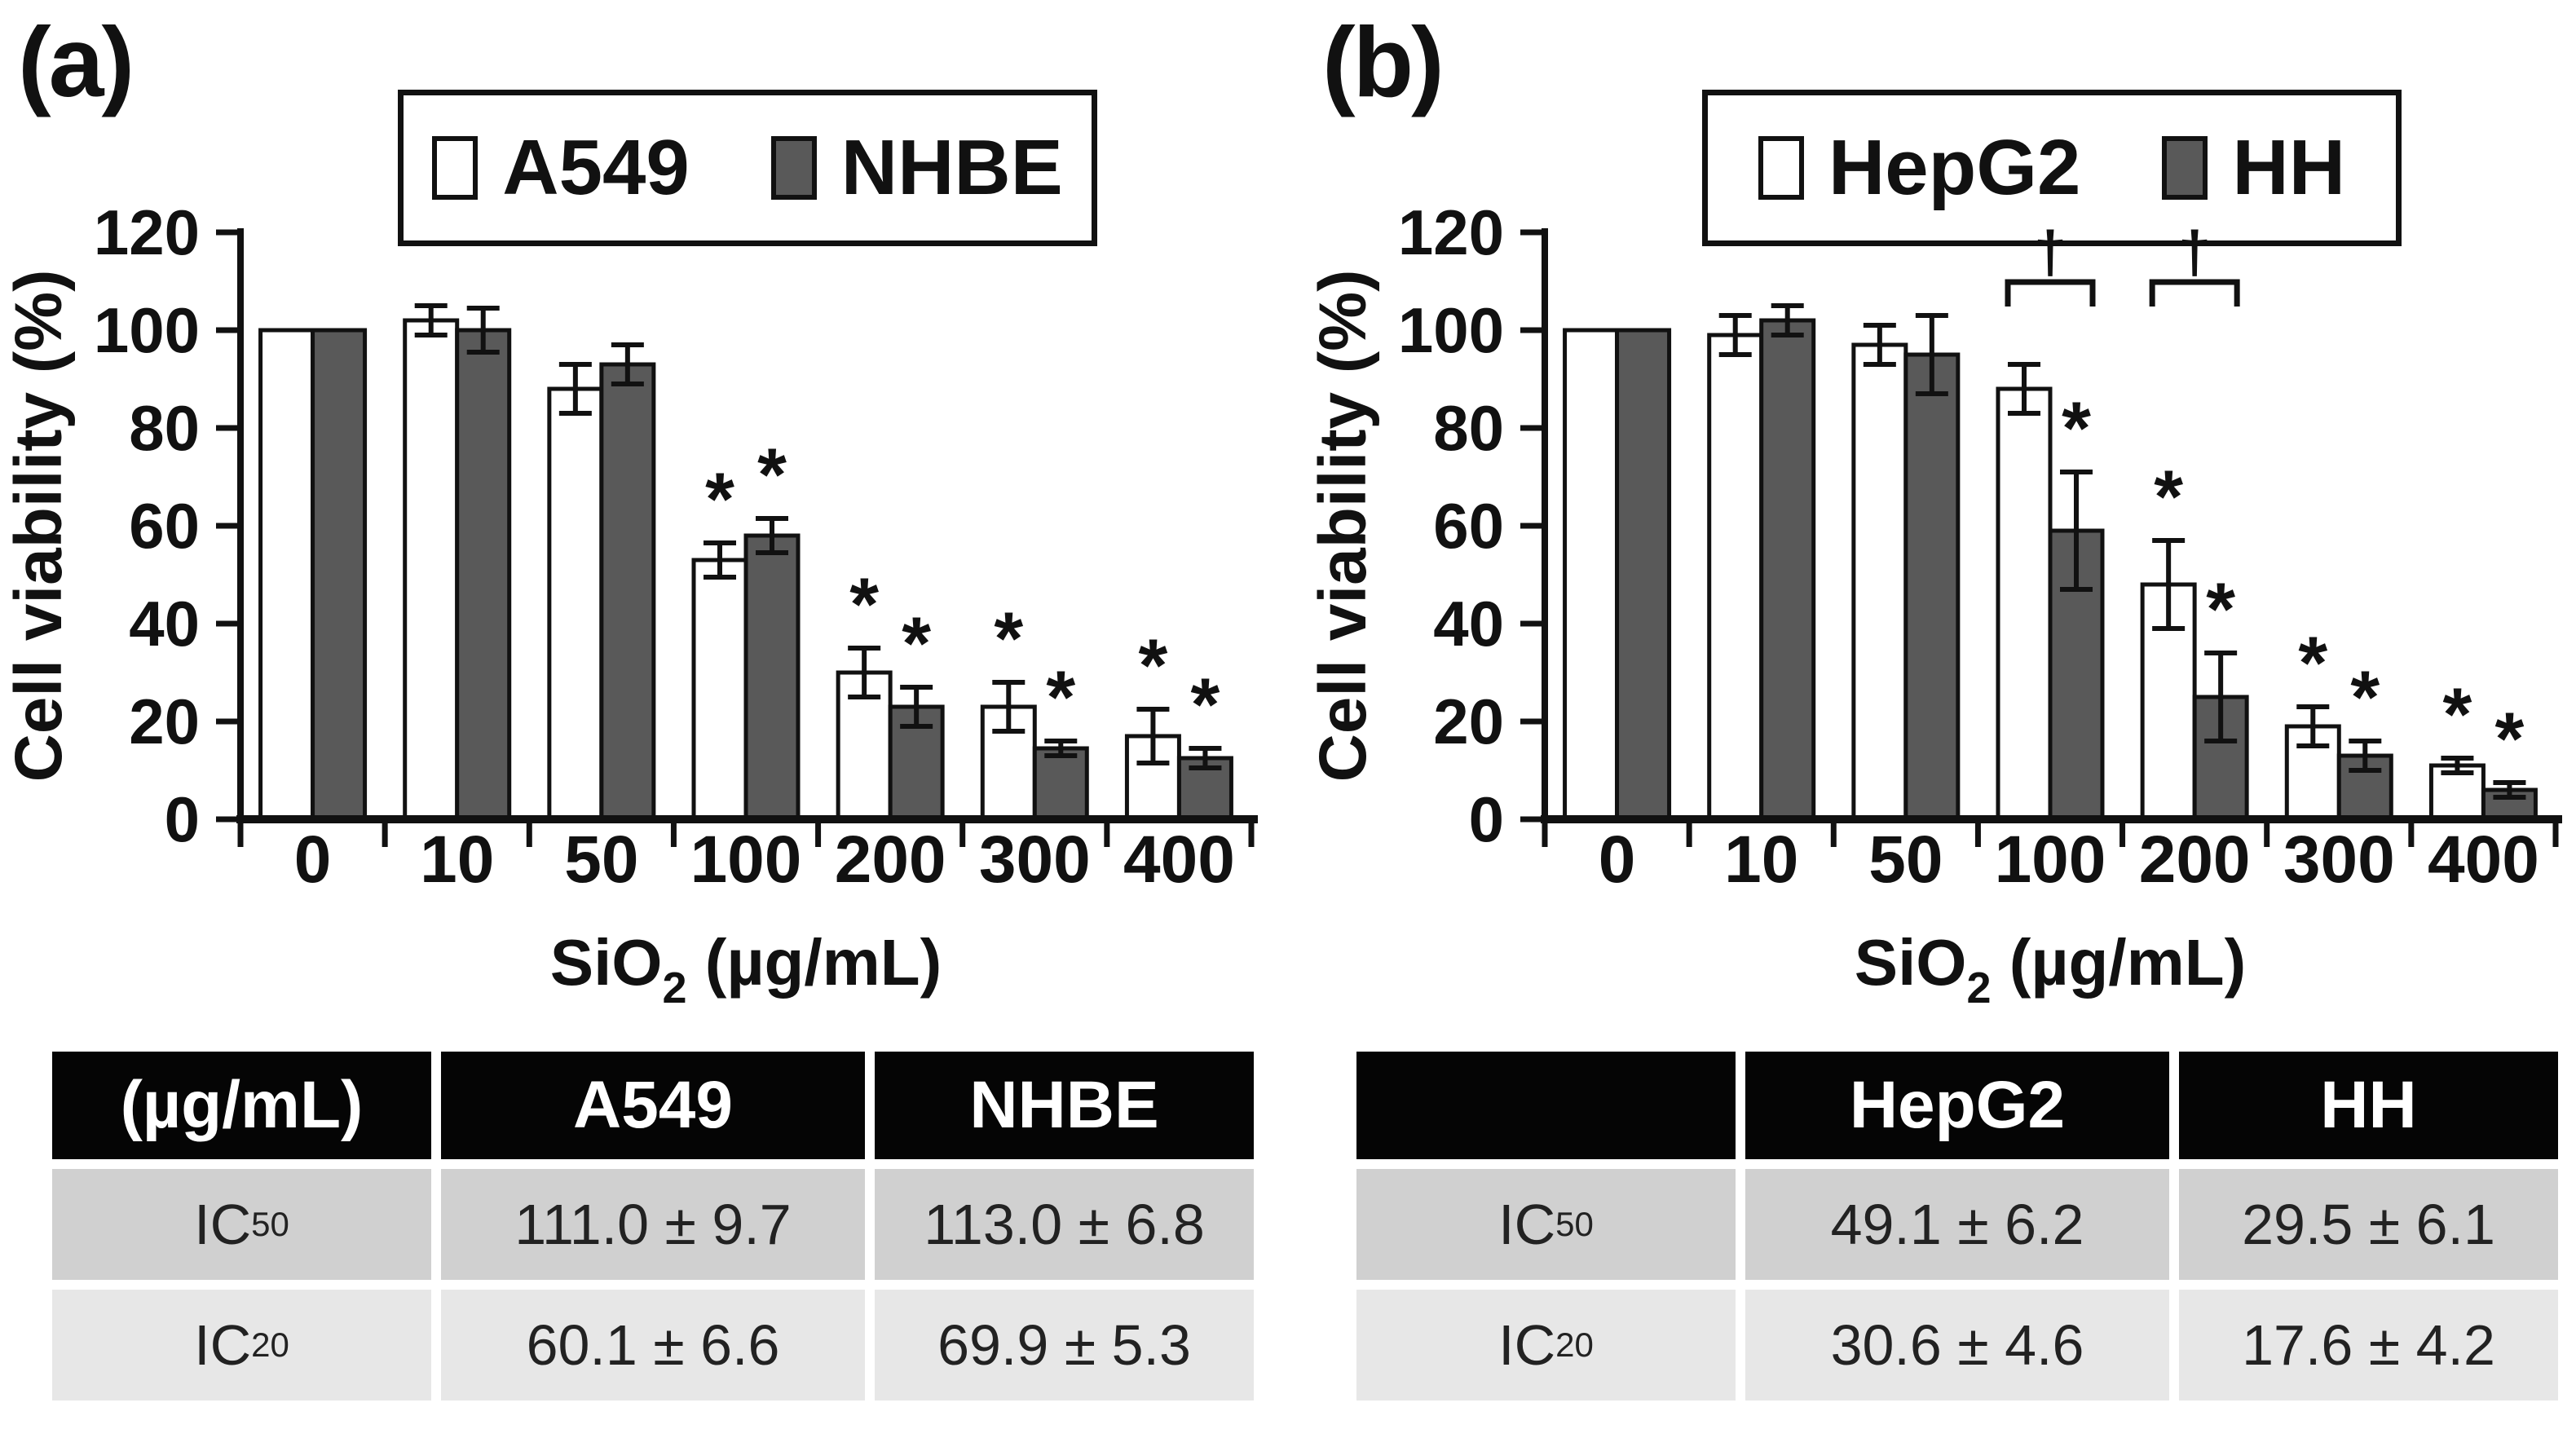 This screenshot has height=1438, width=2576. Describe the element at coordinates (2289, 168) in the screenshot. I see `legend-label-hh: HH` at that location.